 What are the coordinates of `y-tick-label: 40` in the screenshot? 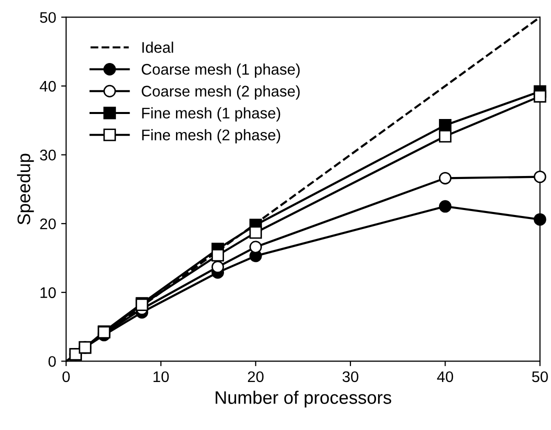 It's located at (48, 86).